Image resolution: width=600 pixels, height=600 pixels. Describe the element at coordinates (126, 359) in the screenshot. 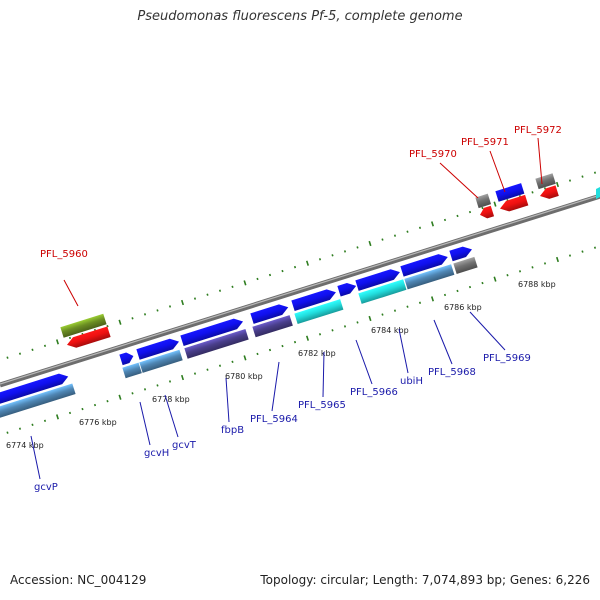

I see `gene-feature-gcvh` at that location.